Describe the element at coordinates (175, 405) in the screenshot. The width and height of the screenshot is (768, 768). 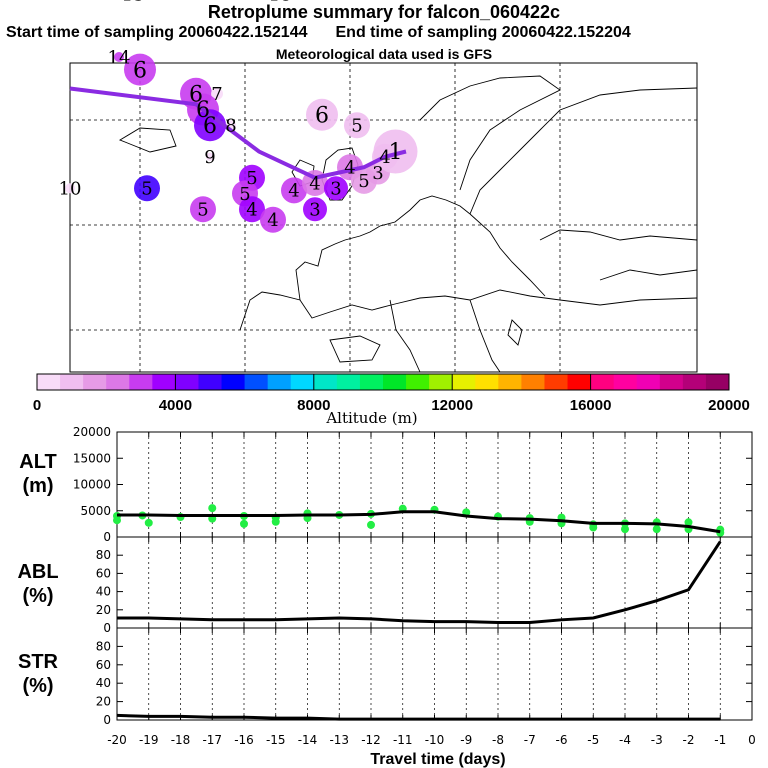
I see `colorbar-tick-label: 4000` at that location.